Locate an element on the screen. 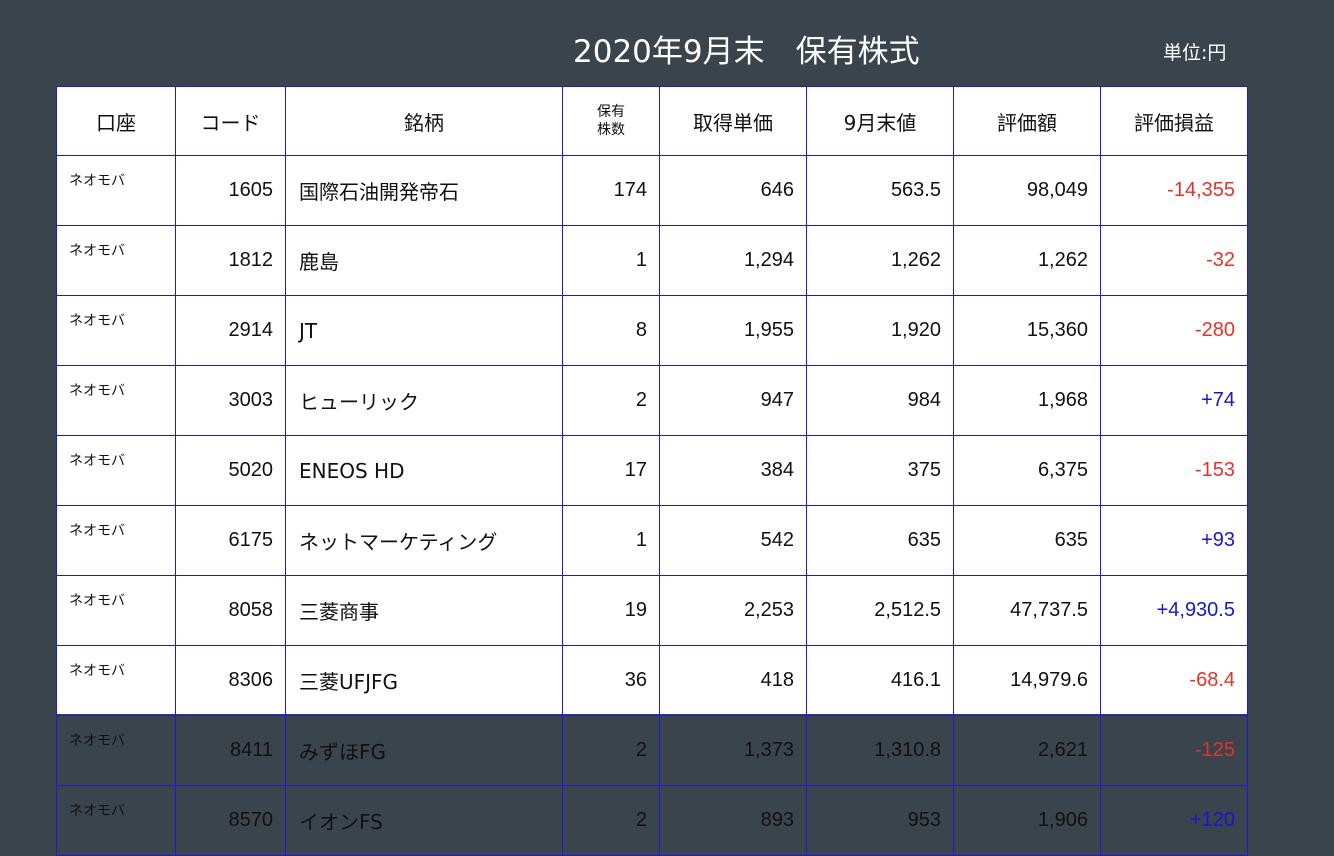 The width and height of the screenshot is (1334, 856). cell-value: 2,621 is located at coordinates (1027, 750).